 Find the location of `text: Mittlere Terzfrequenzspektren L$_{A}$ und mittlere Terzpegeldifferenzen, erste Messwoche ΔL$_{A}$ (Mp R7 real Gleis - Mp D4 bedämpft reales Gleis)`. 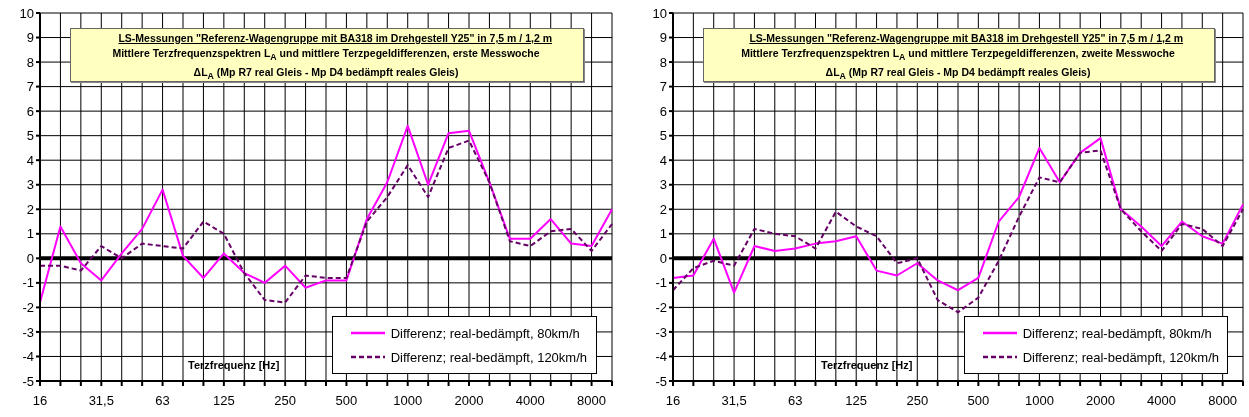

text: Mittlere Terzfrequenzspektren L$_{A}$ und mittlere Terzpegeldifferenzen, erste Messwoche ΔL$_{A}$ (Mp R7 real Gleis - Mp D4 bedämpft reales Gleis) is located at coordinates (326, 64).